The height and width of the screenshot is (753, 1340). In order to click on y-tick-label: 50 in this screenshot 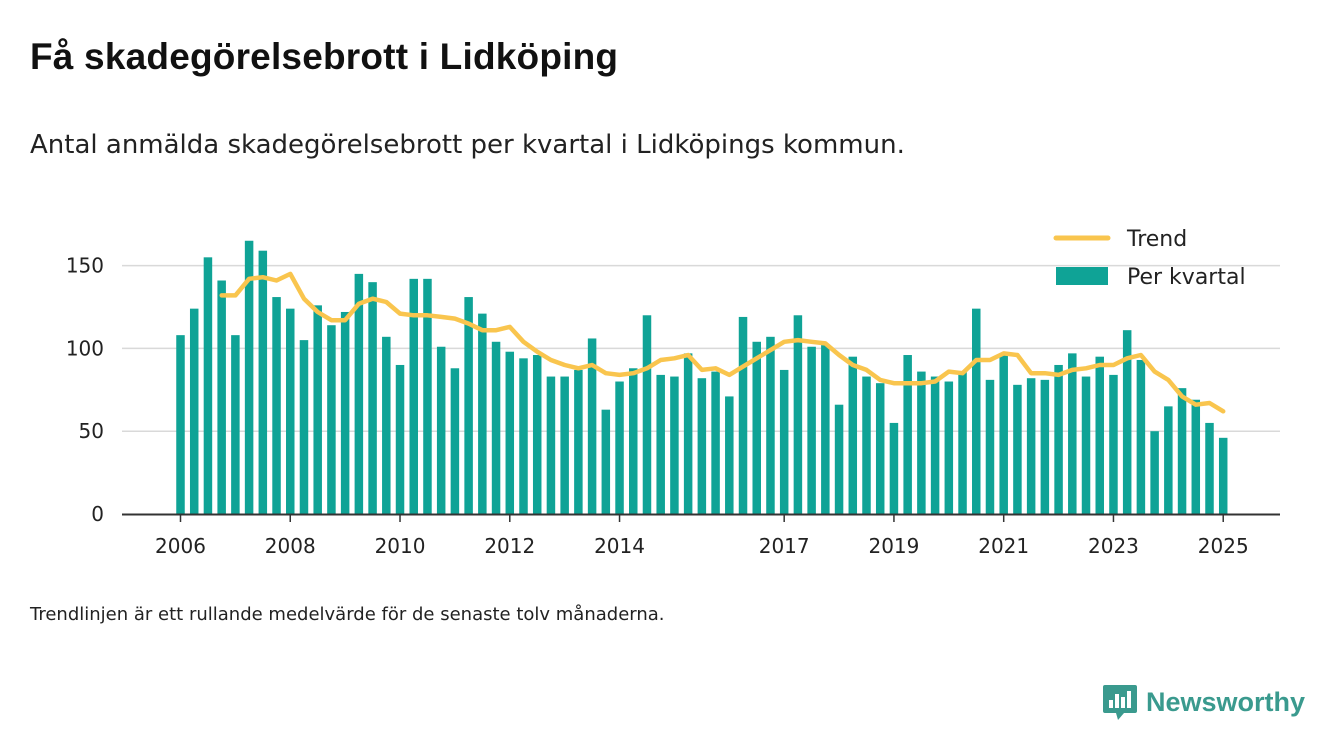, I will do `click(91, 431)`.